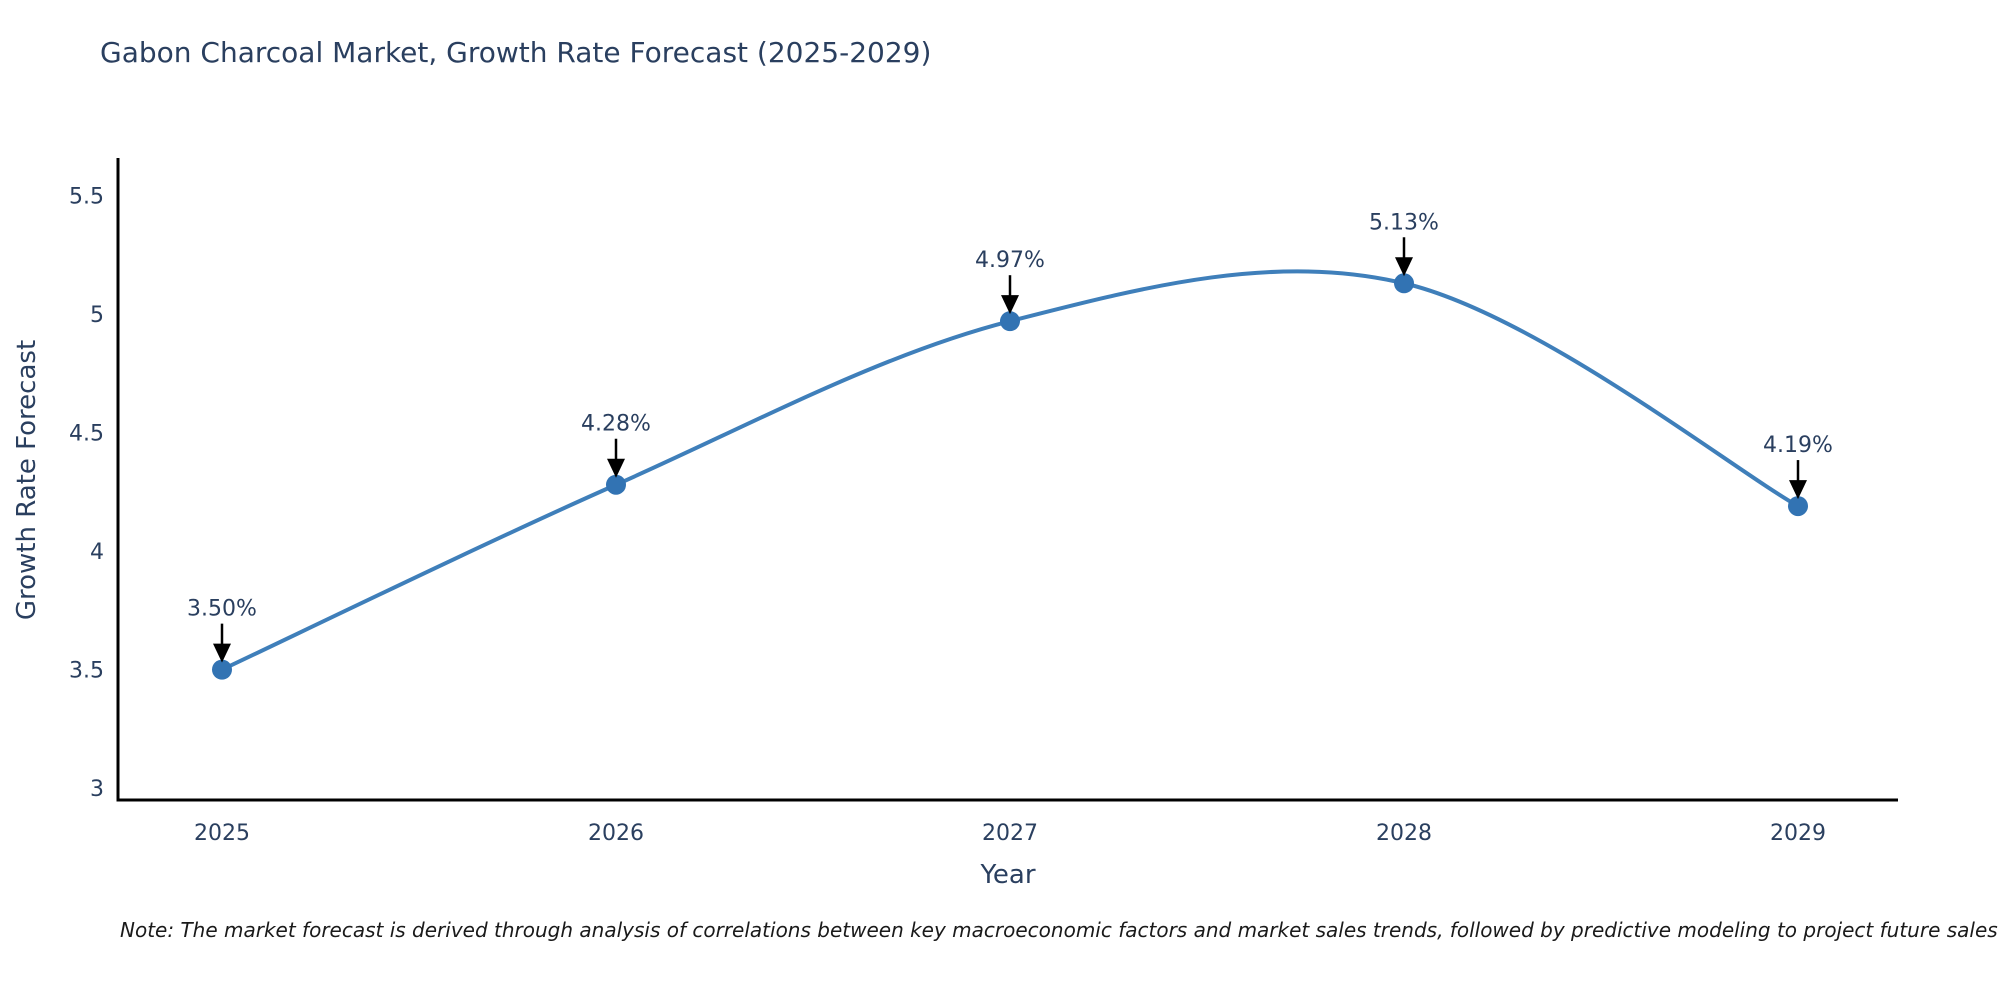 The height and width of the screenshot is (1000, 2000). What do you see at coordinates (86, 197) in the screenshot?
I see `y-tick-label: 5.5` at bounding box center [86, 197].